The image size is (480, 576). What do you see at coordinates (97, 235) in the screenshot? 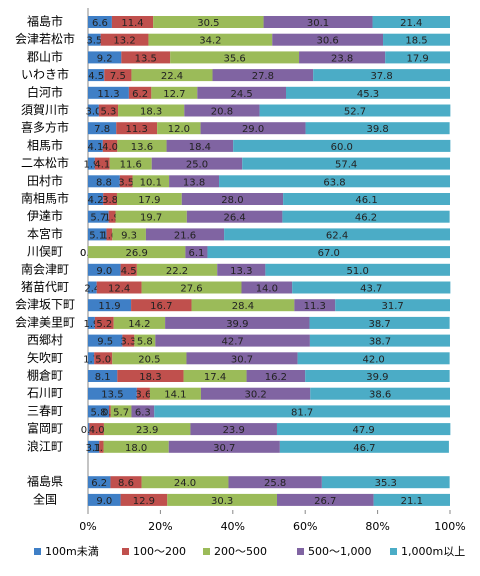
I see `value-label: 5.1` at bounding box center [97, 235].